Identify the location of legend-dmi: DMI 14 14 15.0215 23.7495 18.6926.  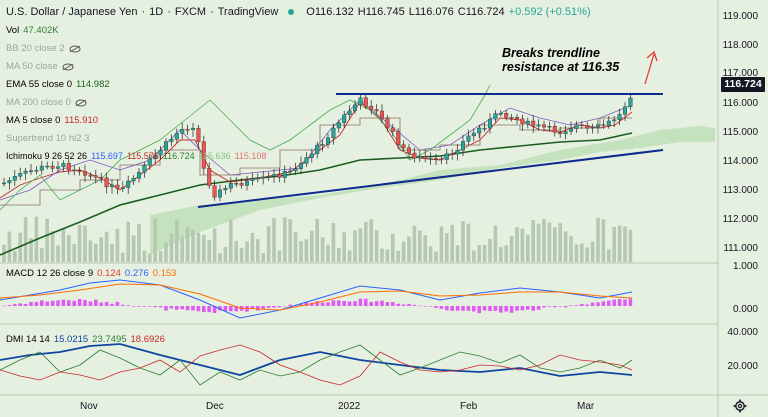
(85, 339).